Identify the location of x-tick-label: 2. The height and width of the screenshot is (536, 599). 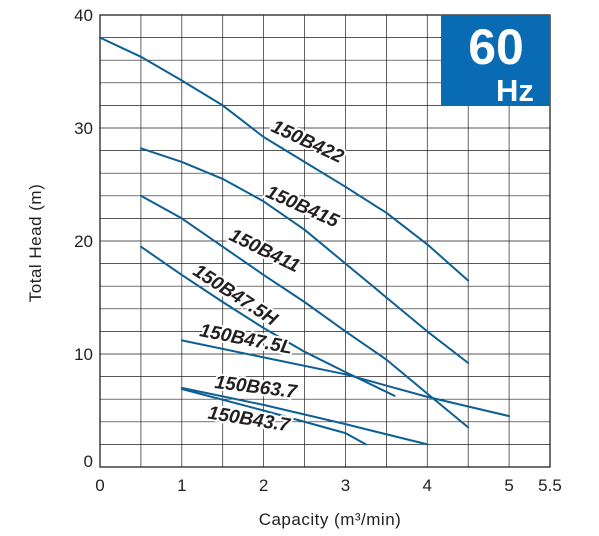
(263, 485).